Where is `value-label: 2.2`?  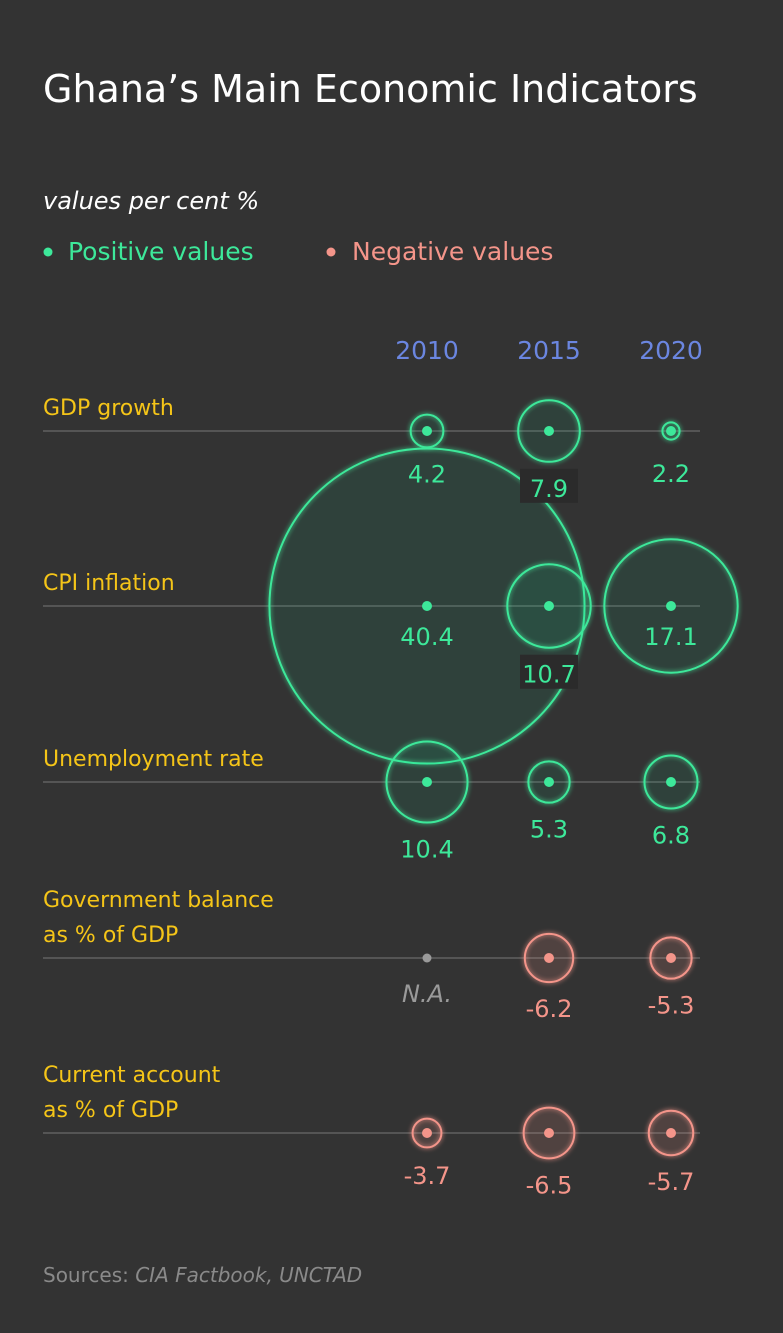 value-label: 2.2 is located at coordinates (671, 474).